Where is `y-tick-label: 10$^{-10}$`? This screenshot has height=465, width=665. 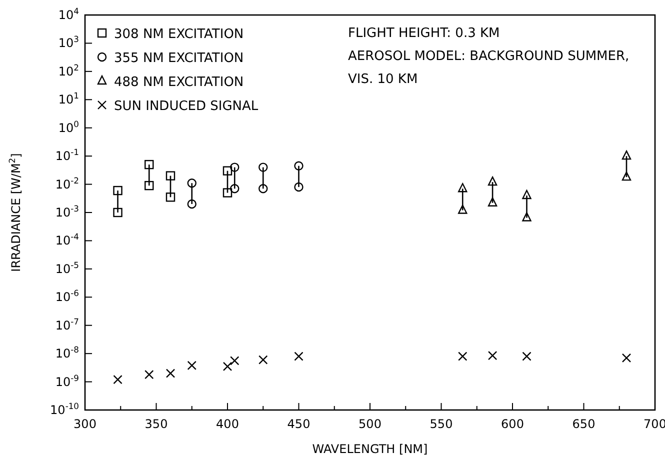
y-tick-label: 10$^{-10}$ is located at coordinates (64, 409).